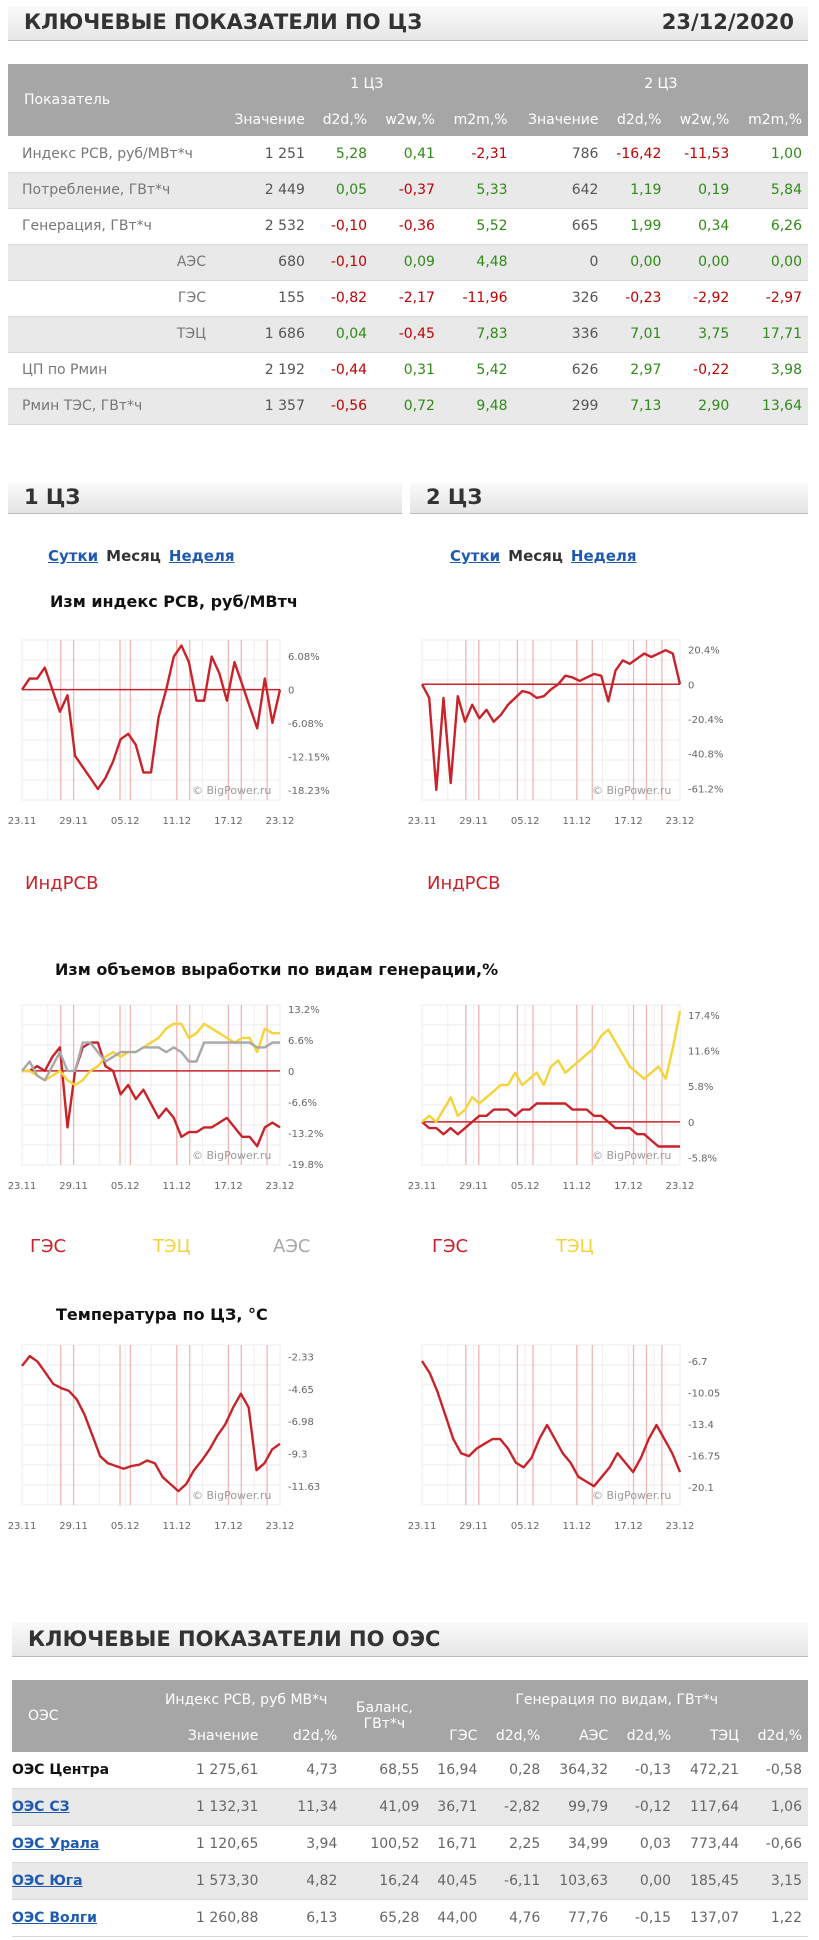 The width and height of the screenshot is (819, 1940). What do you see at coordinates (80, 1844) in the screenshot?
I see `oes-name-link: ОЭС Урала` at bounding box center [80, 1844].